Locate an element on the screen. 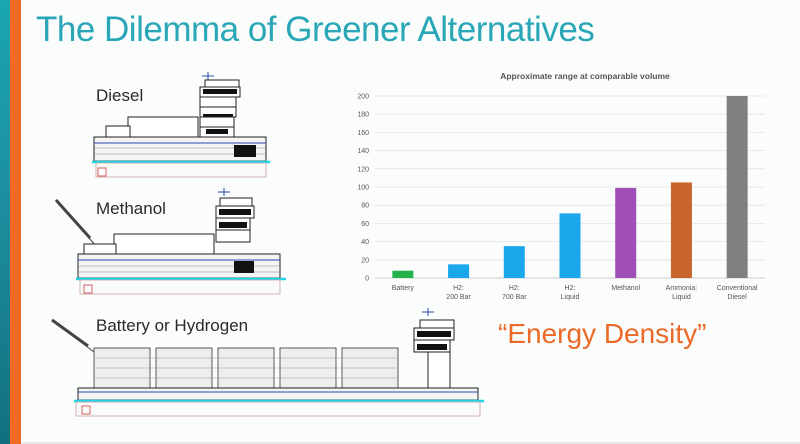  vessel-label-methanol: Methanol is located at coordinates (131, 208).